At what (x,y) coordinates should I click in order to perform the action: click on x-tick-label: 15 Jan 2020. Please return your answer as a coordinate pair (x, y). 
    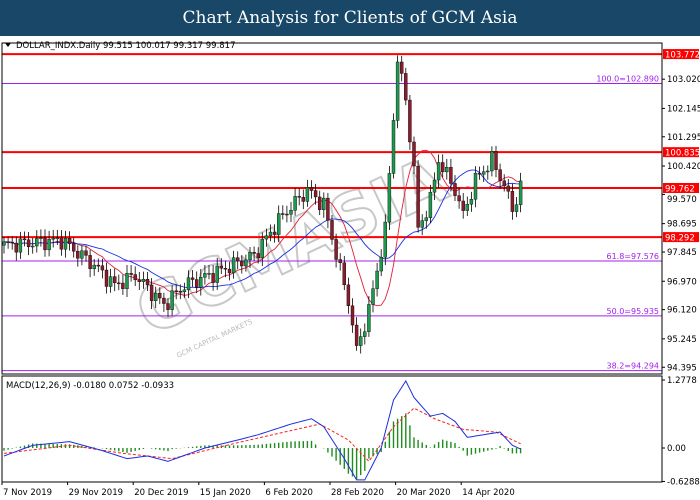
    Looking at the image, I should click on (225, 493).